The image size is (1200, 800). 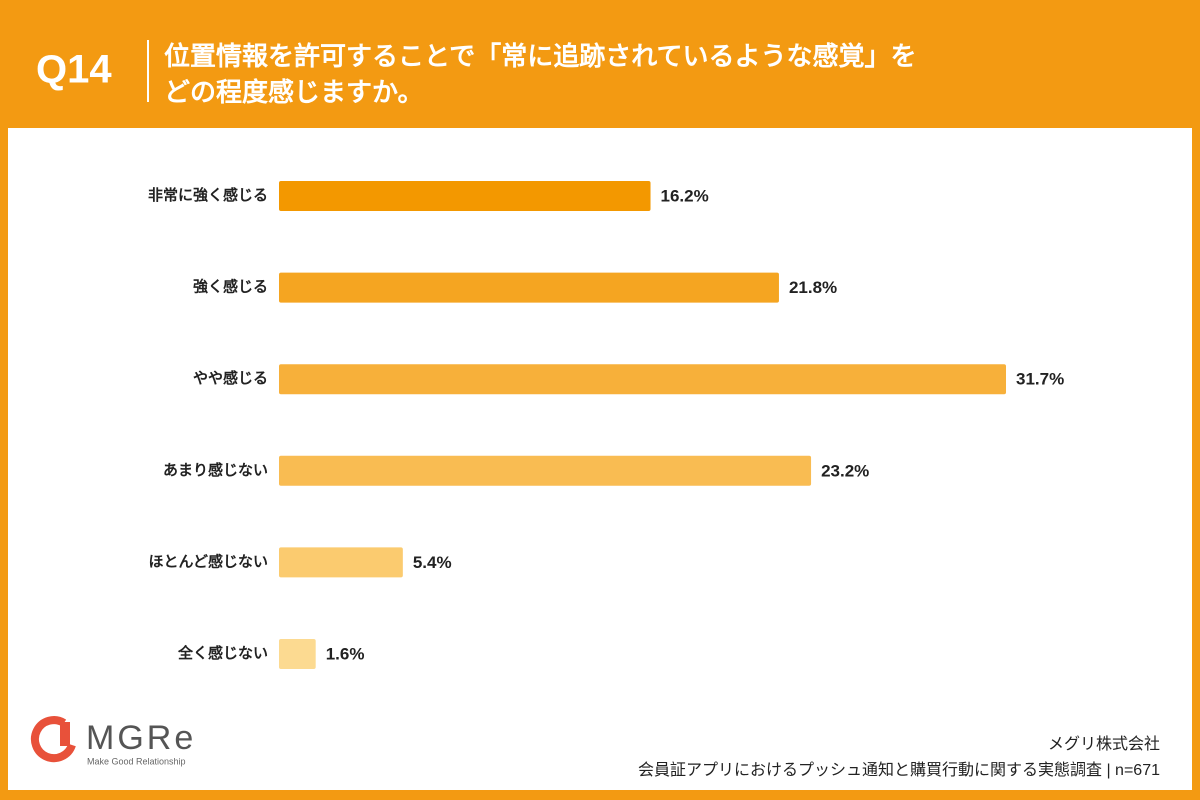 What do you see at coordinates (74, 70) in the screenshot?
I see `question-number: Q14` at bounding box center [74, 70].